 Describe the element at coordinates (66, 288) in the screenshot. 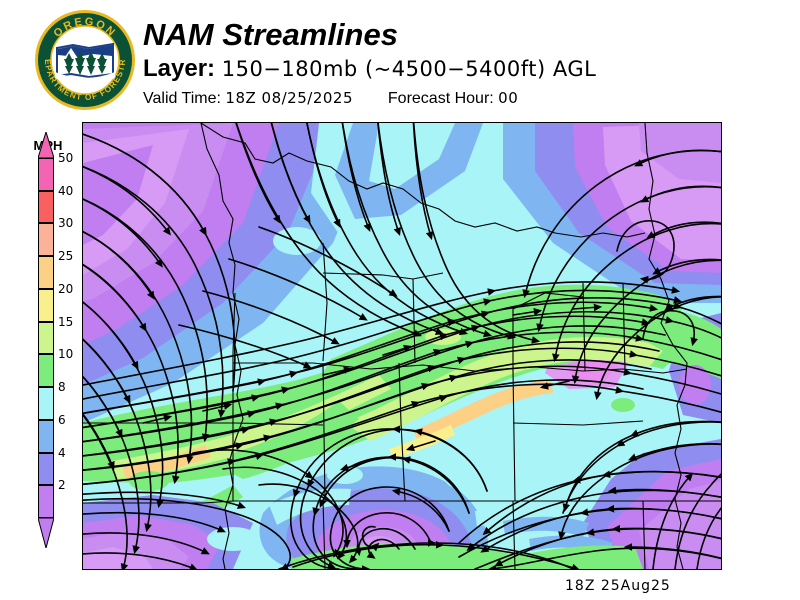

I see `colorbar-tick-label: 20` at that location.